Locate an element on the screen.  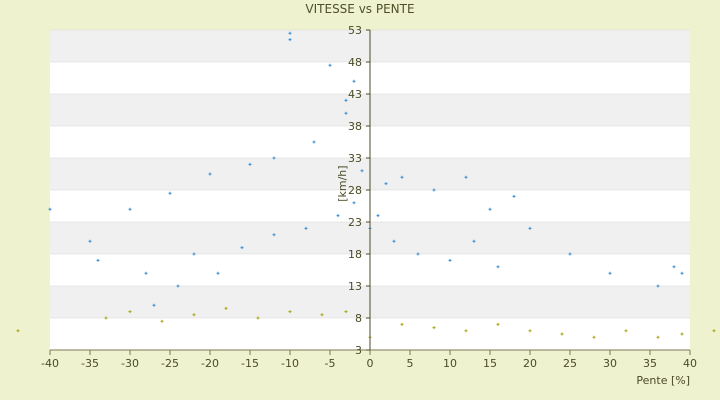
y-tick-label: 13 is located at coordinates (355, 286).